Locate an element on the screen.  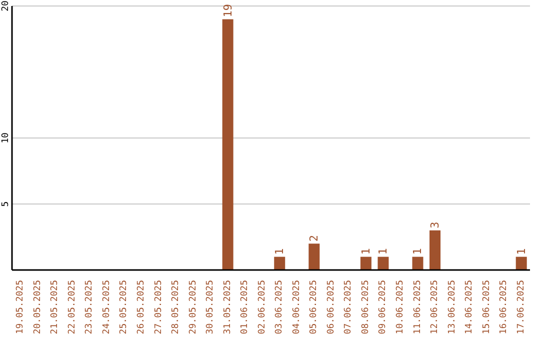
y-tick-label: 20 is located at coordinates (6, 6).